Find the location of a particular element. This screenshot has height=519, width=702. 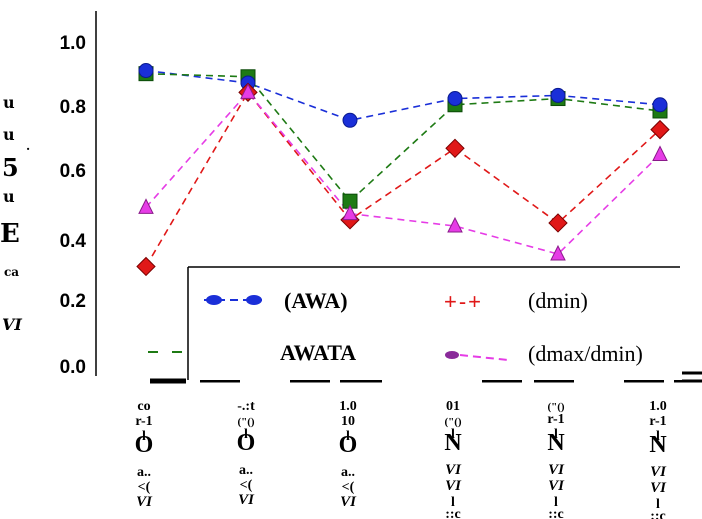

legend-swatch-line is located at coordinates (484, 357).